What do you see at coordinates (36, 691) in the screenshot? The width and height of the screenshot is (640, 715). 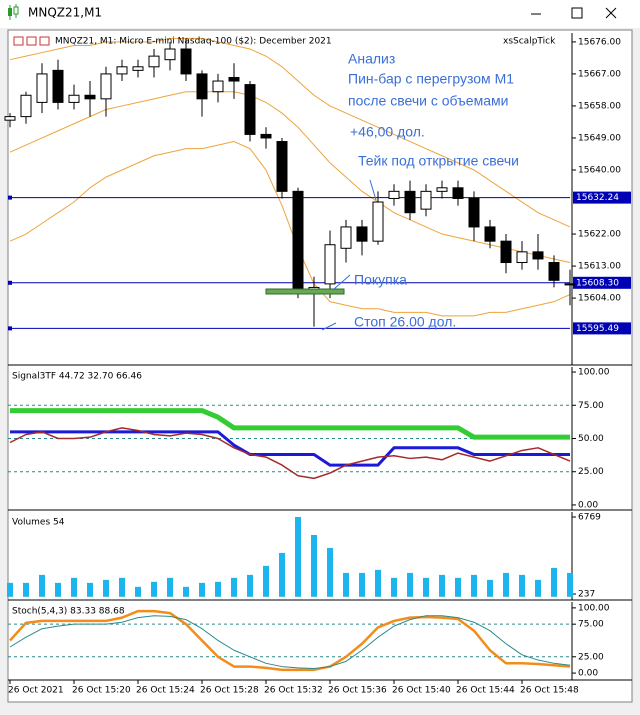 I see `x-tick-label: 26 Oct 2021` at bounding box center [36, 691].